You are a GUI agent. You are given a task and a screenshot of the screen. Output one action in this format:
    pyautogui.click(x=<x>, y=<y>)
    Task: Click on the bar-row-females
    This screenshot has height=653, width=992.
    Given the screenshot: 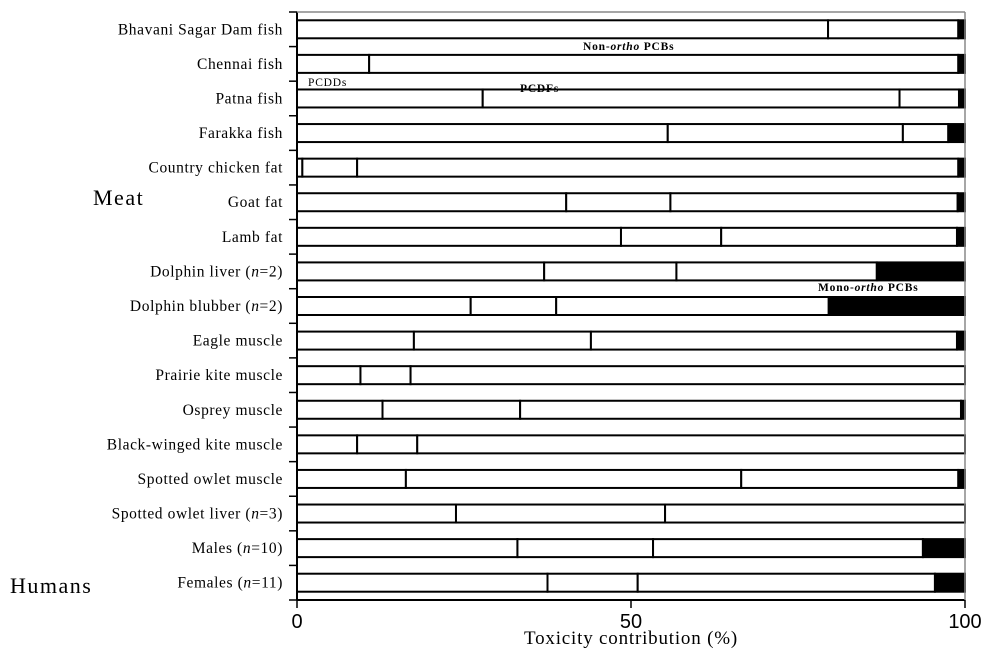 What is the action you would take?
    pyautogui.click(x=631, y=582)
    